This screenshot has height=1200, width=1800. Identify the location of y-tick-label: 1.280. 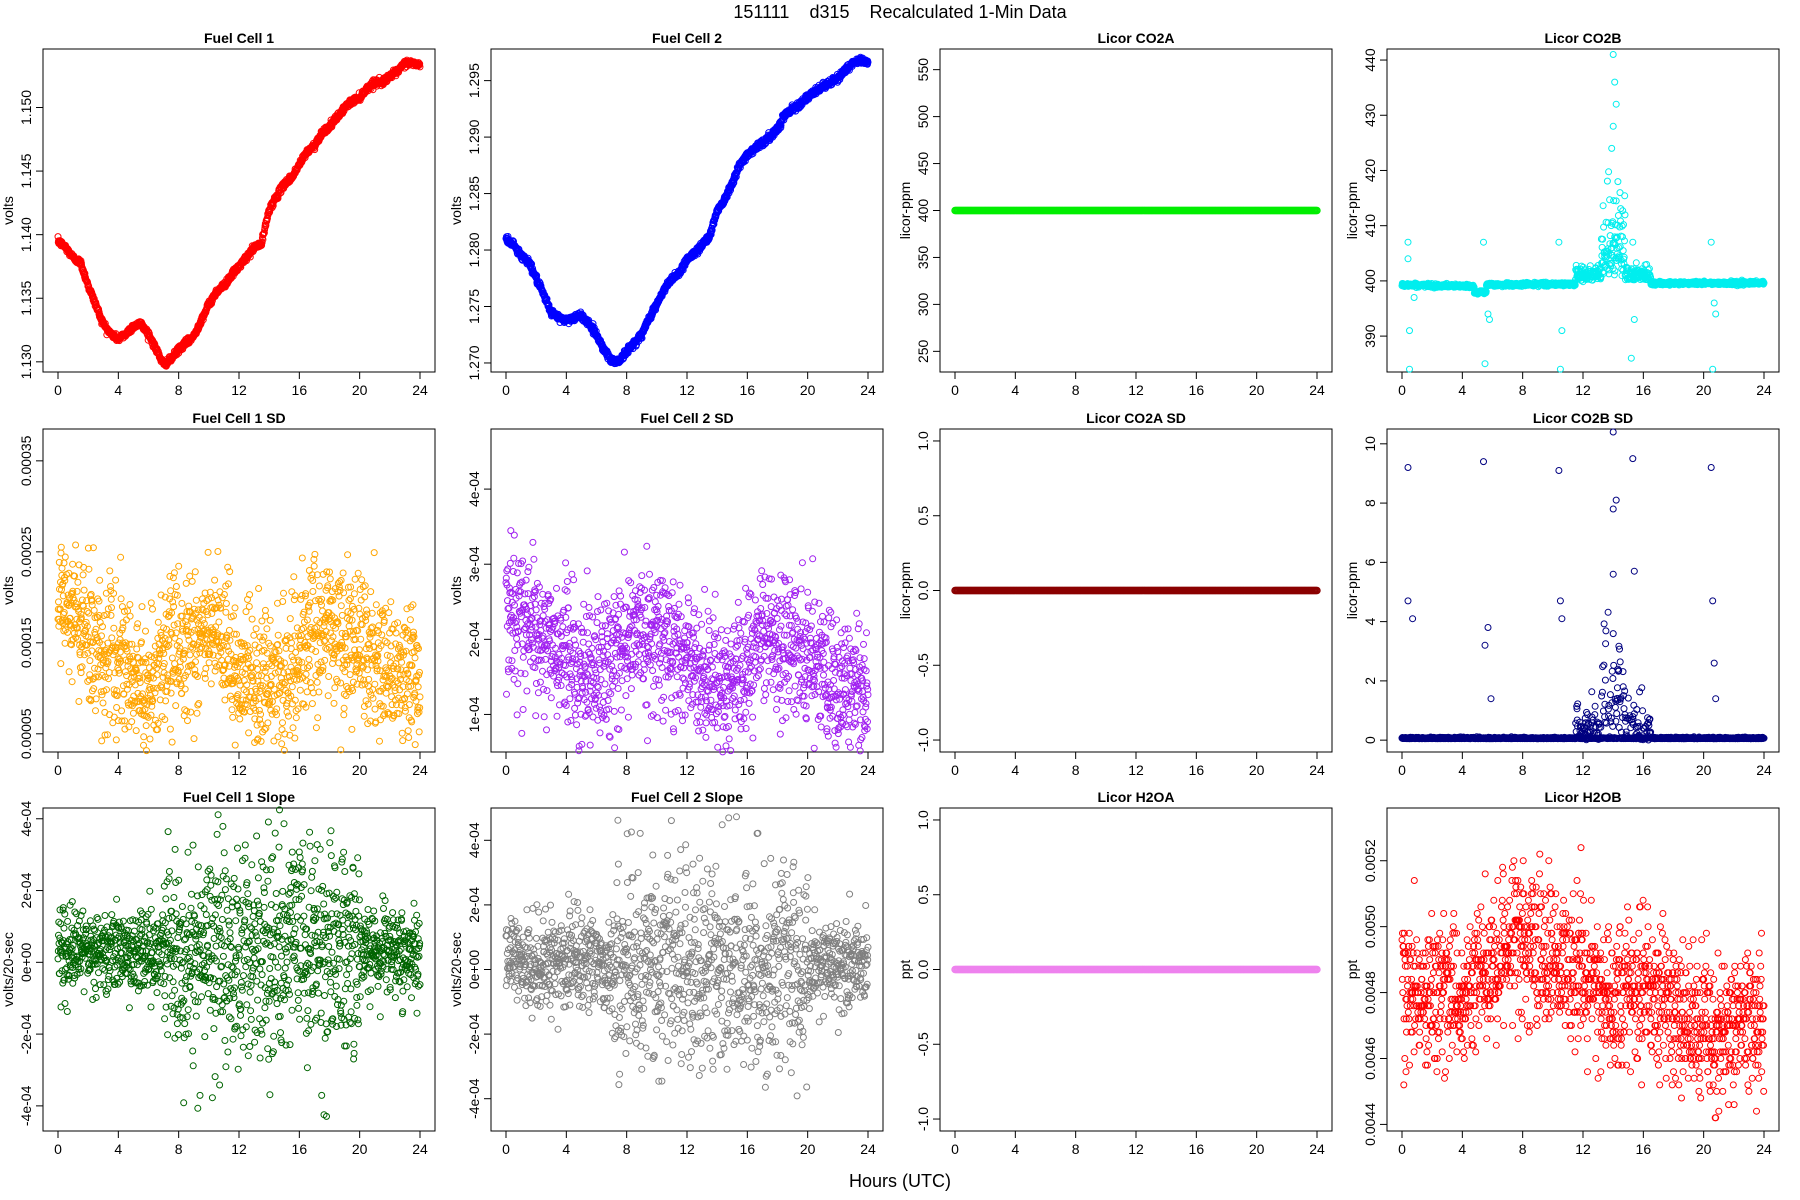
(474, 249).